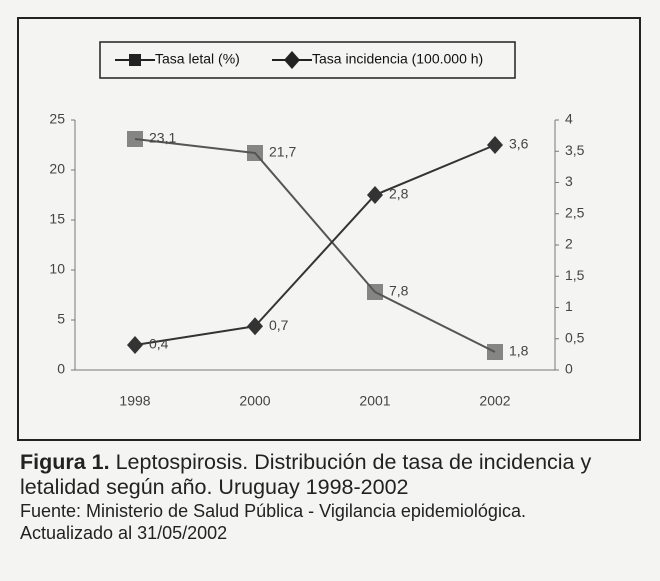 This screenshot has width=660, height=581. I want to click on data-label: 3,6, so click(519, 144).